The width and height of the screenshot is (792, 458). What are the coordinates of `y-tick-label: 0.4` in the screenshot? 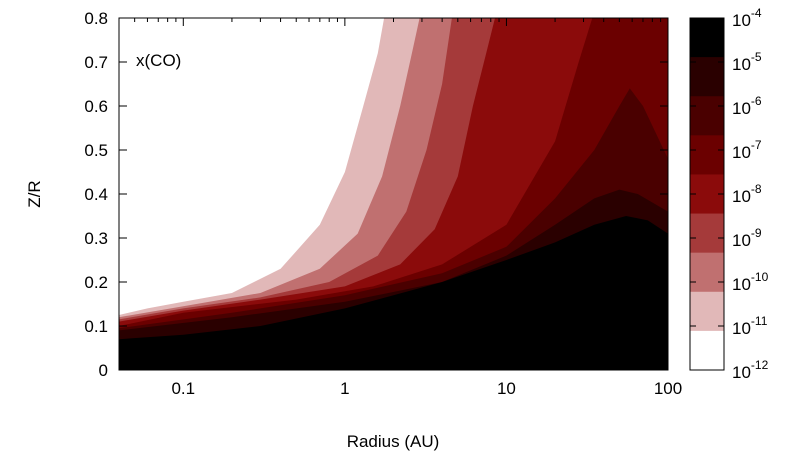 It's located at (96, 194).